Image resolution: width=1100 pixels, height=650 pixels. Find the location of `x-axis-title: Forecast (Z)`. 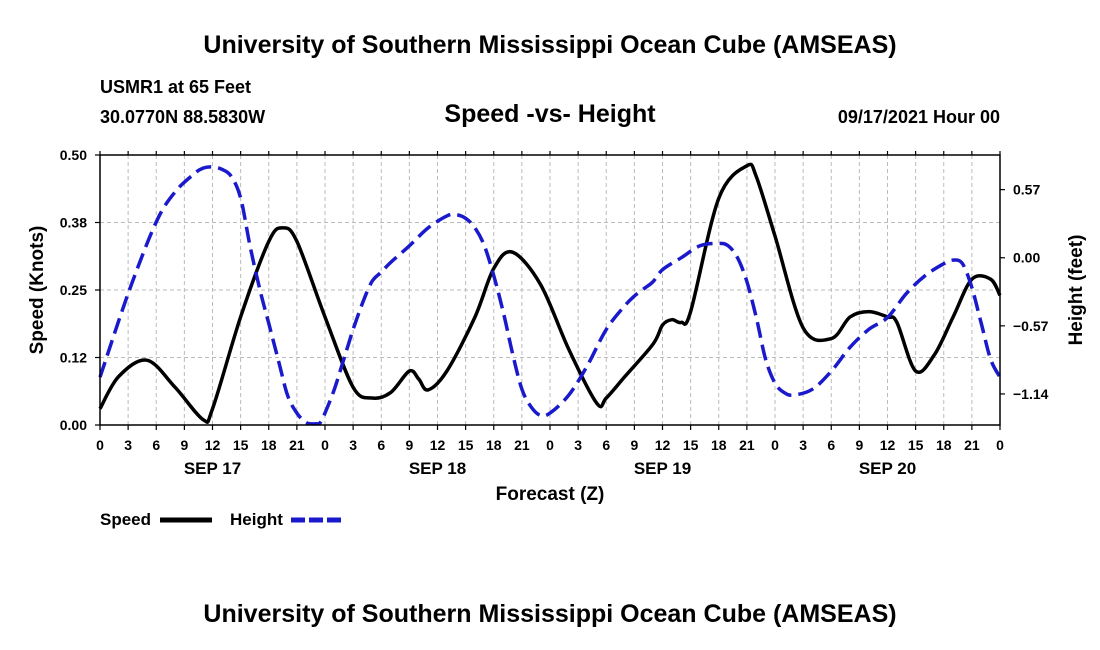

x-axis-title: Forecast (Z) is located at coordinates (550, 494).